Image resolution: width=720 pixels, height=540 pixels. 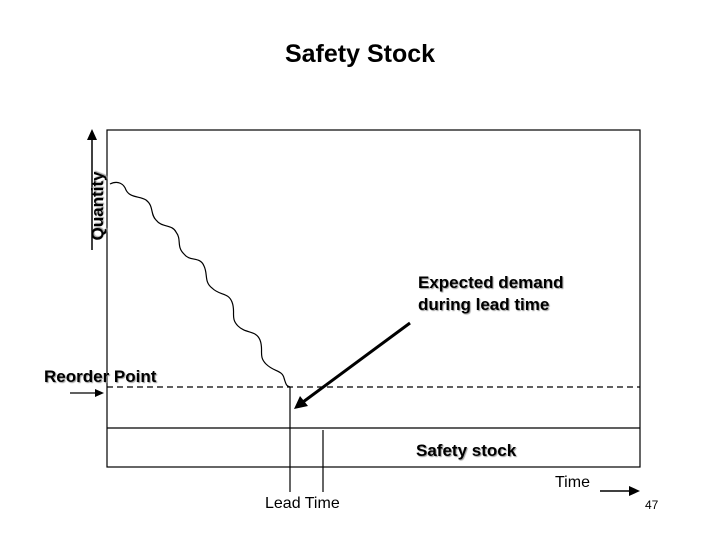 What do you see at coordinates (572, 482) in the screenshot?
I see `x-axis-label: Time` at bounding box center [572, 482].